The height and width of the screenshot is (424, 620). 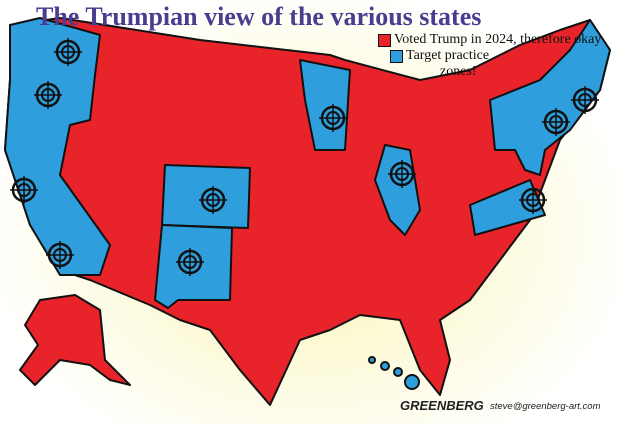 What do you see at coordinates (394, 373) in the screenshot?
I see `state-hawaii` at bounding box center [394, 373].